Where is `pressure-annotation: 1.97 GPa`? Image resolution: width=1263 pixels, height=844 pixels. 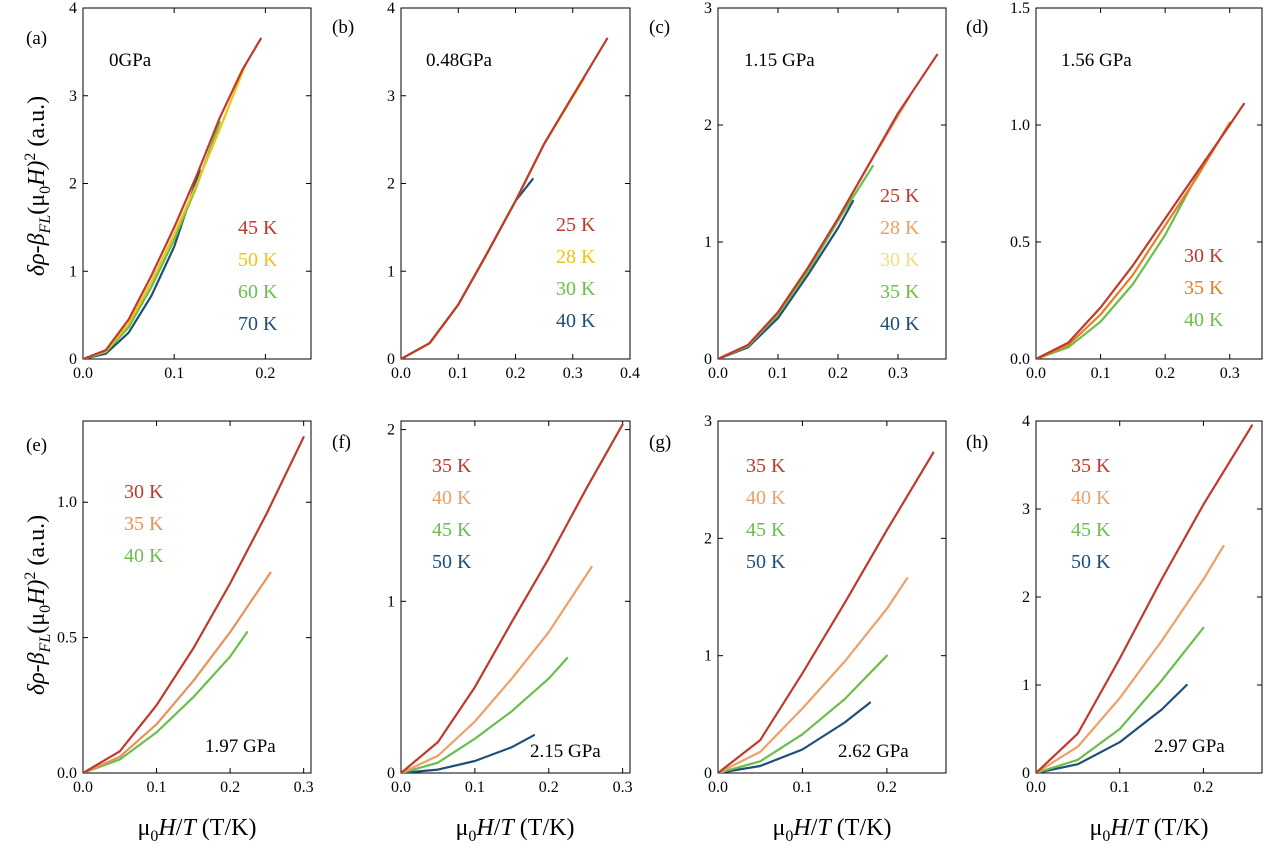 pressure-annotation: 1.97 GPa is located at coordinates (240, 746).